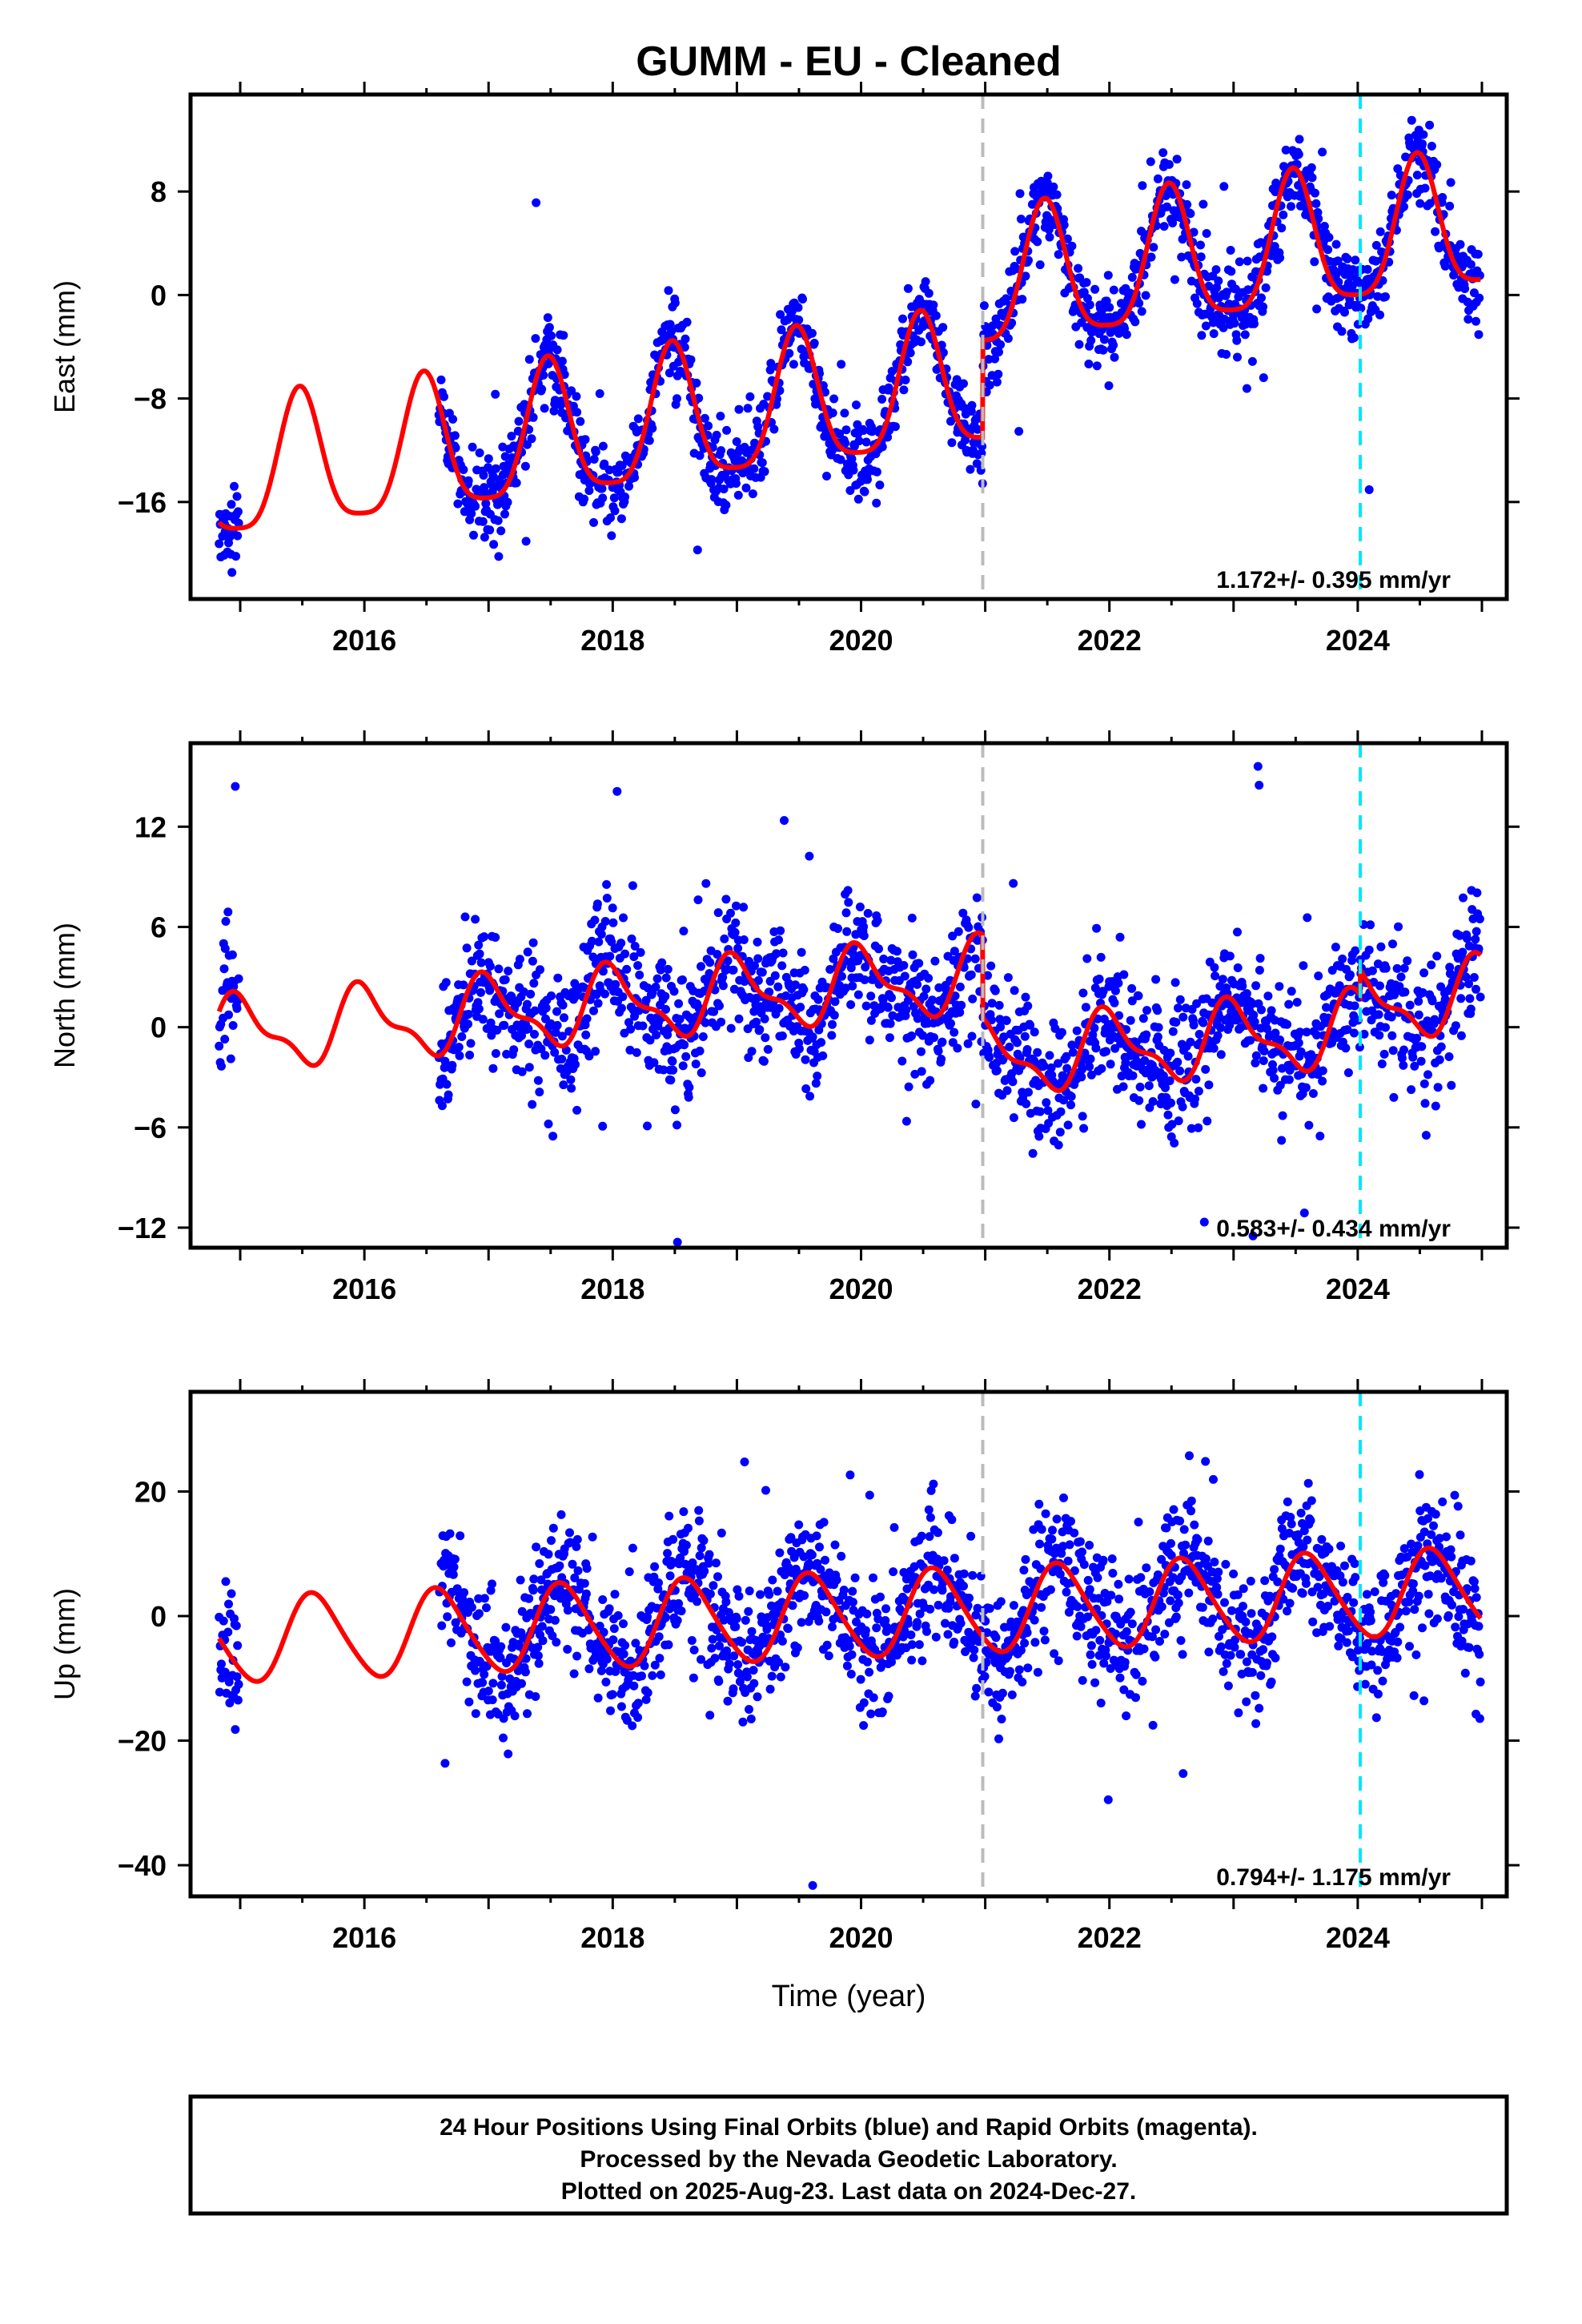 The image size is (1582, 2324). I want to click on y-tick-label: 12, so click(151, 826).